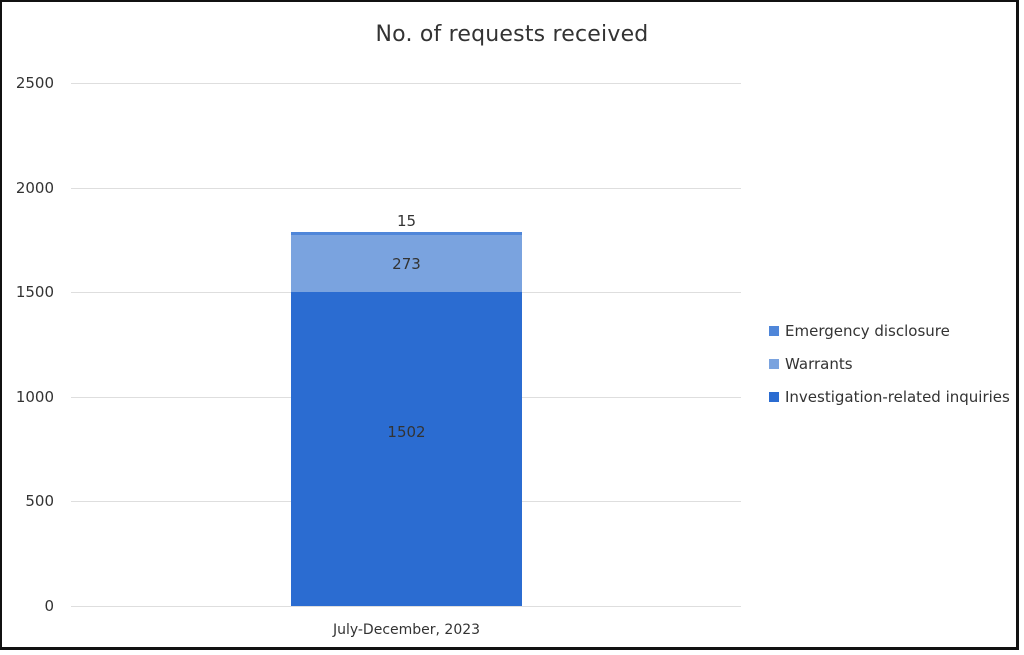 The height and width of the screenshot is (655, 1024). I want to click on data-label-warrants: 273, so click(406, 264).